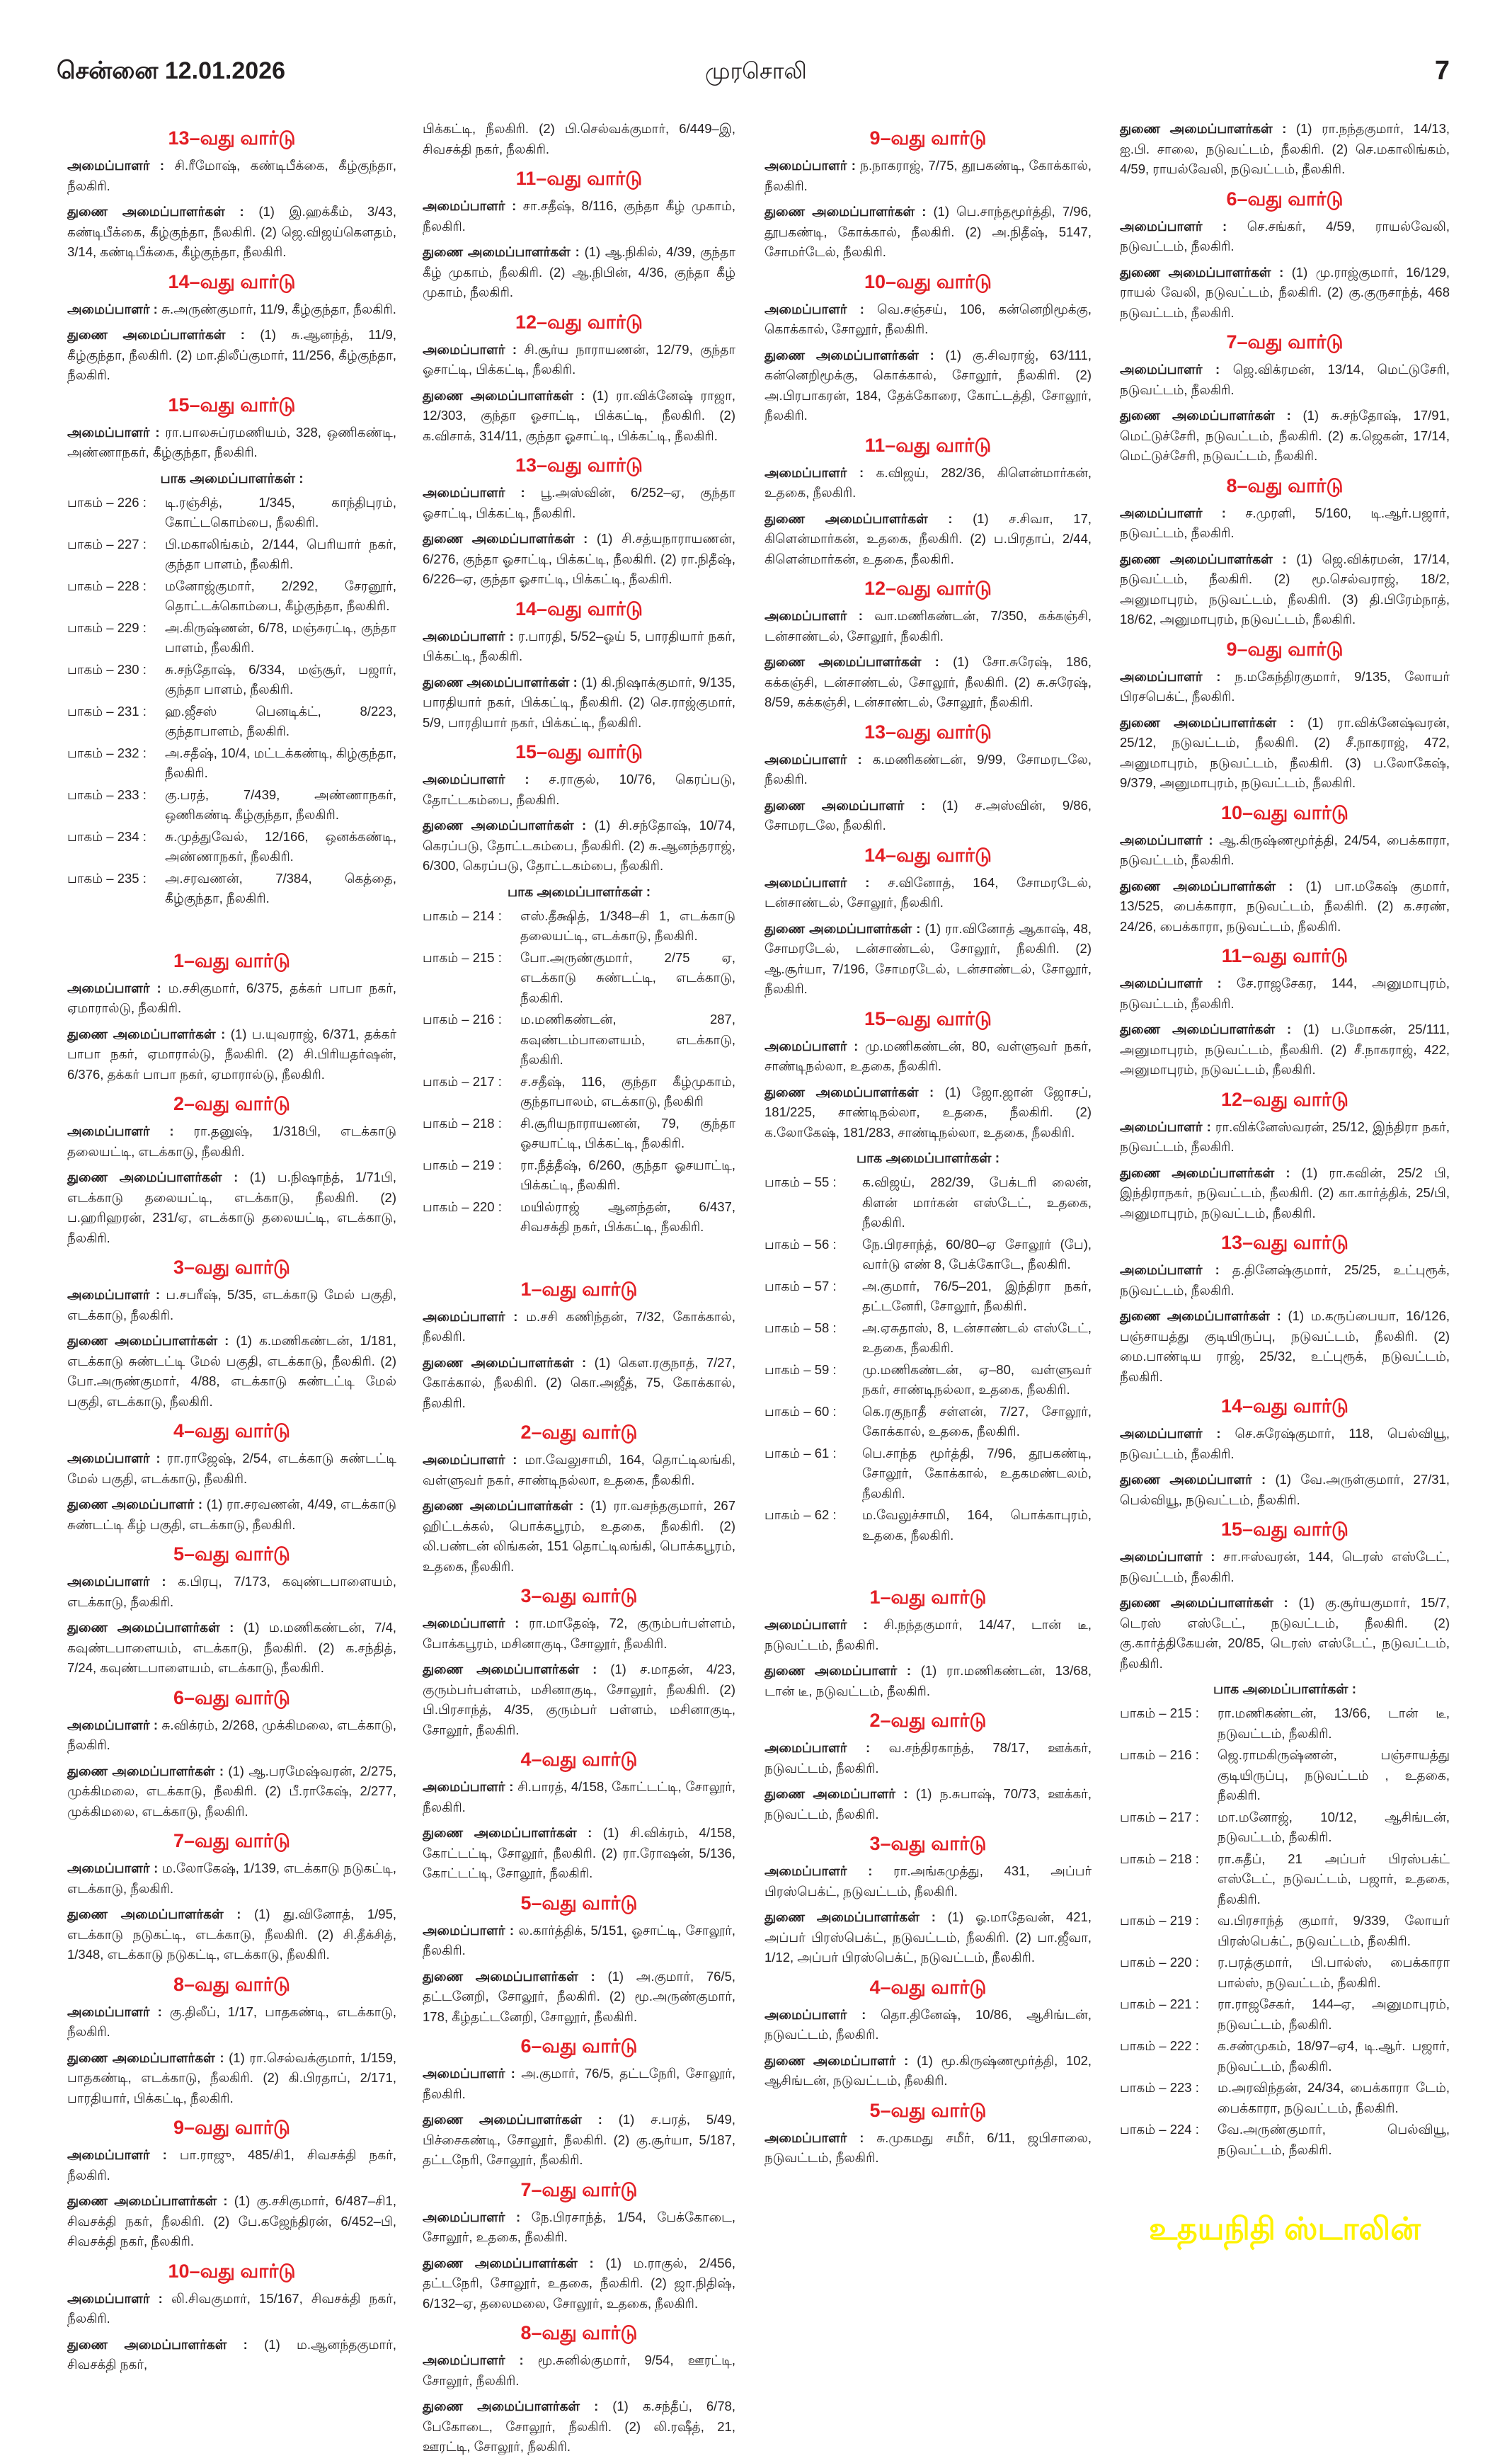  I want to click on ward-heading: 9–வது வார்டு, so click(232, 2127).